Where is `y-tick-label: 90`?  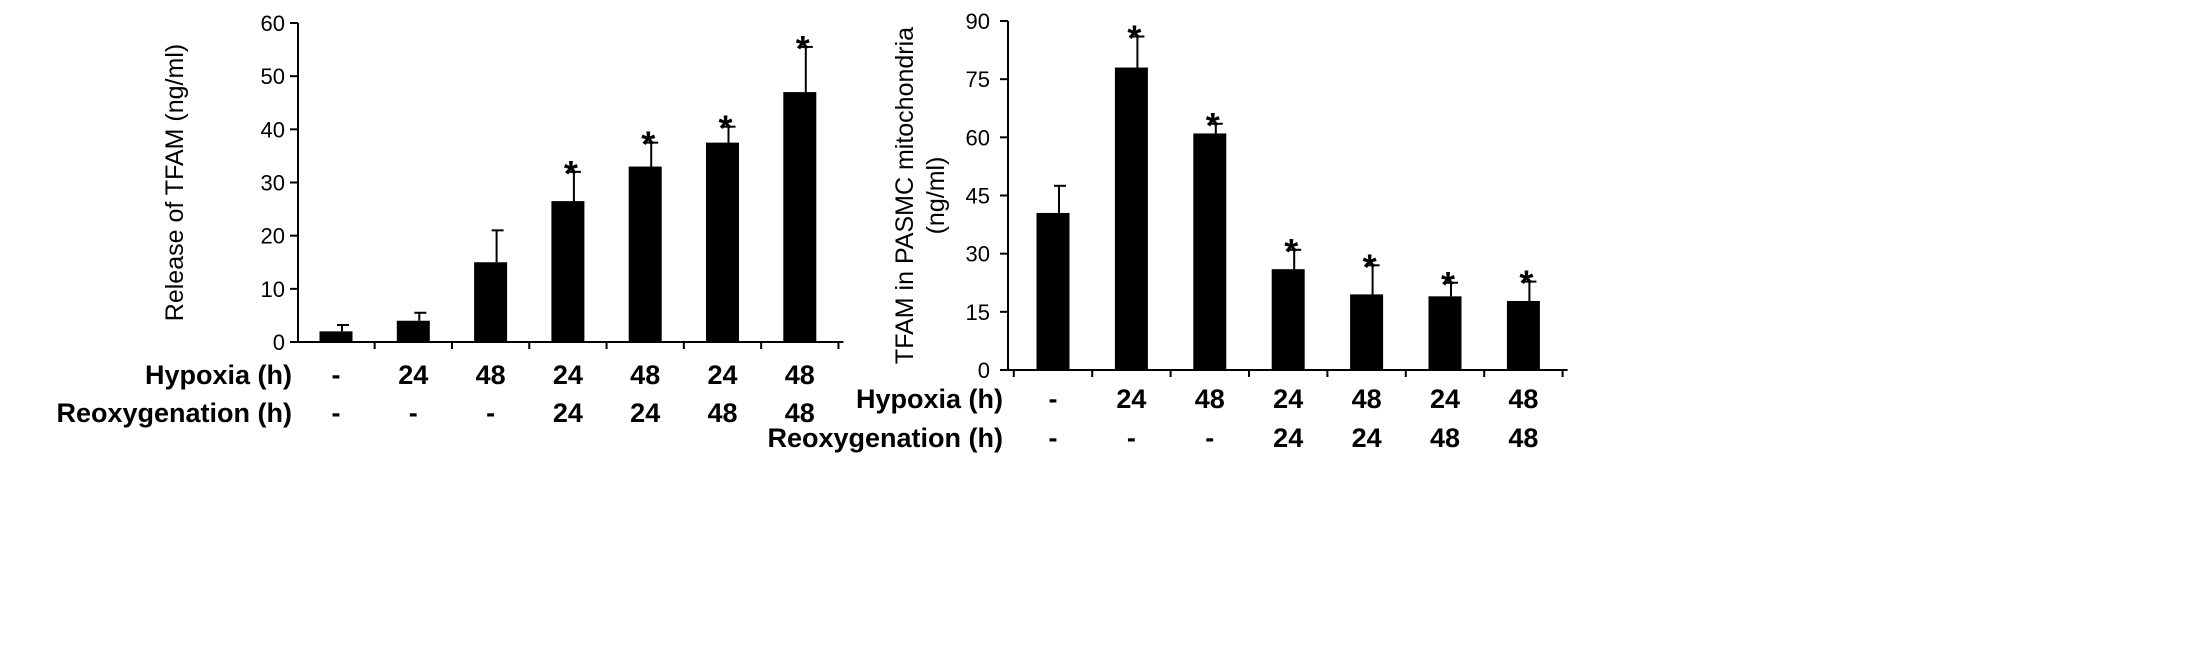
y-tick-label: 90 is located at coordinates (978, 21).